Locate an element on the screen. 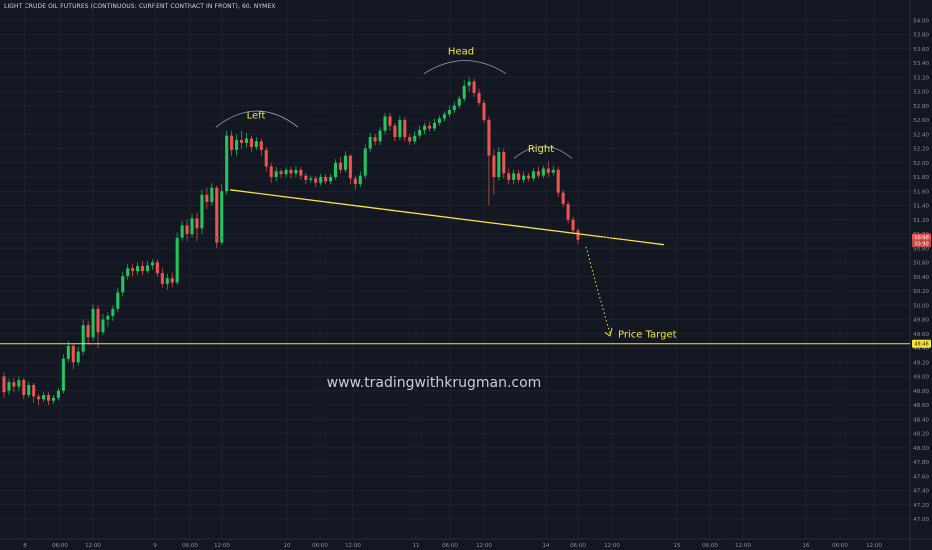 Image resolution: width=932 pixels, height=550 pixels. y-tick-label: 47.00 is located at coordinates (921, 520).